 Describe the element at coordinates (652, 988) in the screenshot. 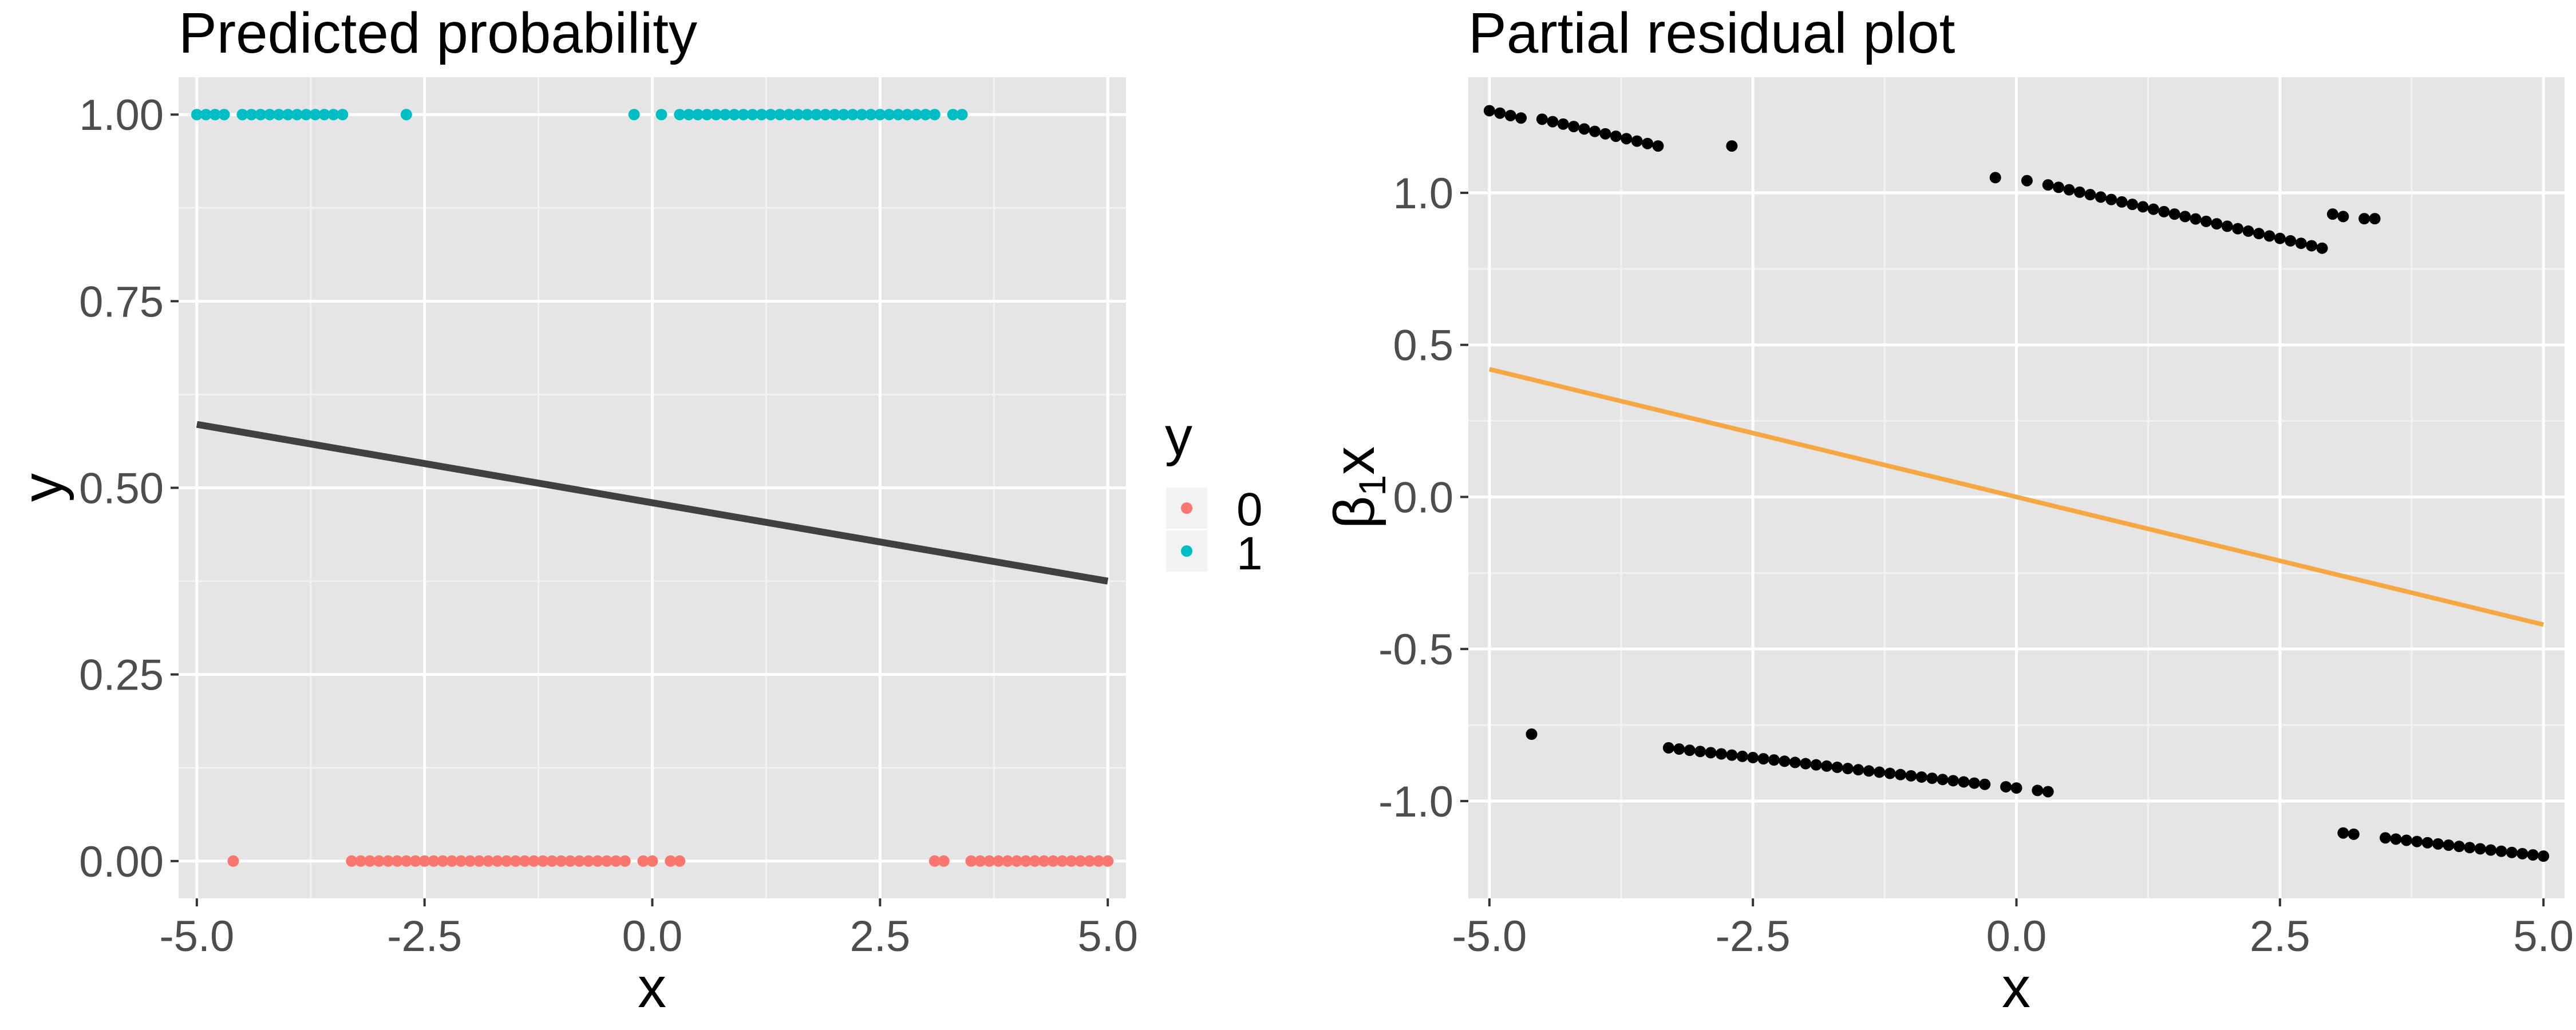

I see `left-x-axis-title: x` at that location.